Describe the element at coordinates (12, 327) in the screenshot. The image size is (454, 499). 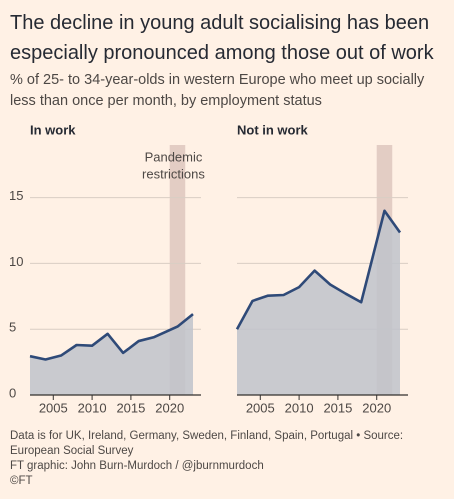
I see `y-tick-label: 5` at that location.